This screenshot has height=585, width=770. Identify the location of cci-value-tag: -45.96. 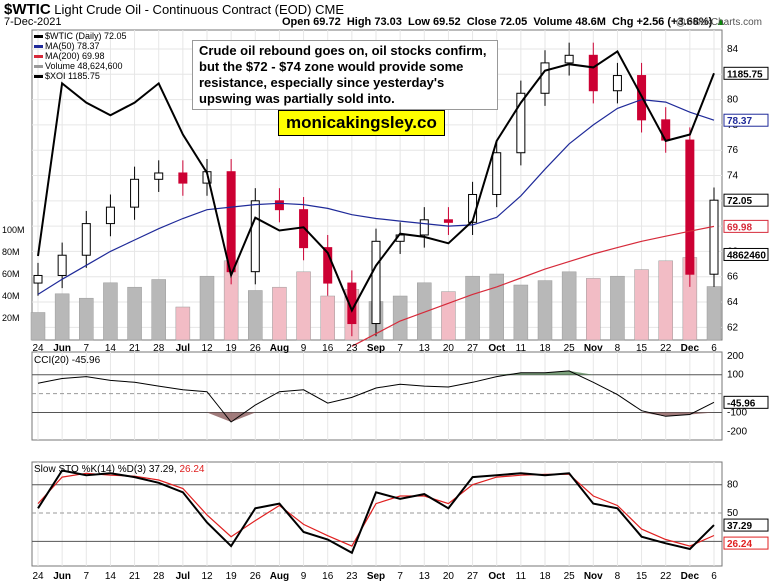
(741, 403).